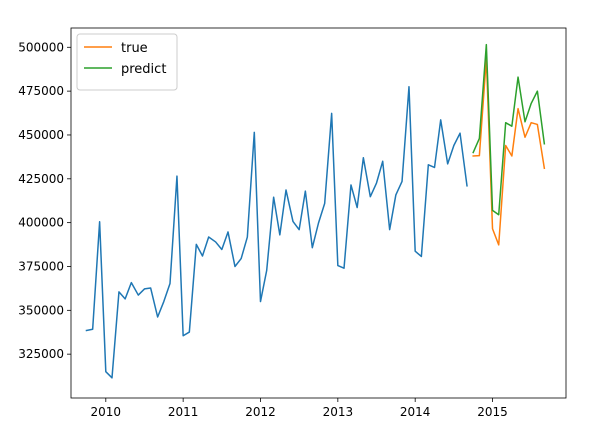  I want to click on x-tick-label: 2014, so click(415, 412).